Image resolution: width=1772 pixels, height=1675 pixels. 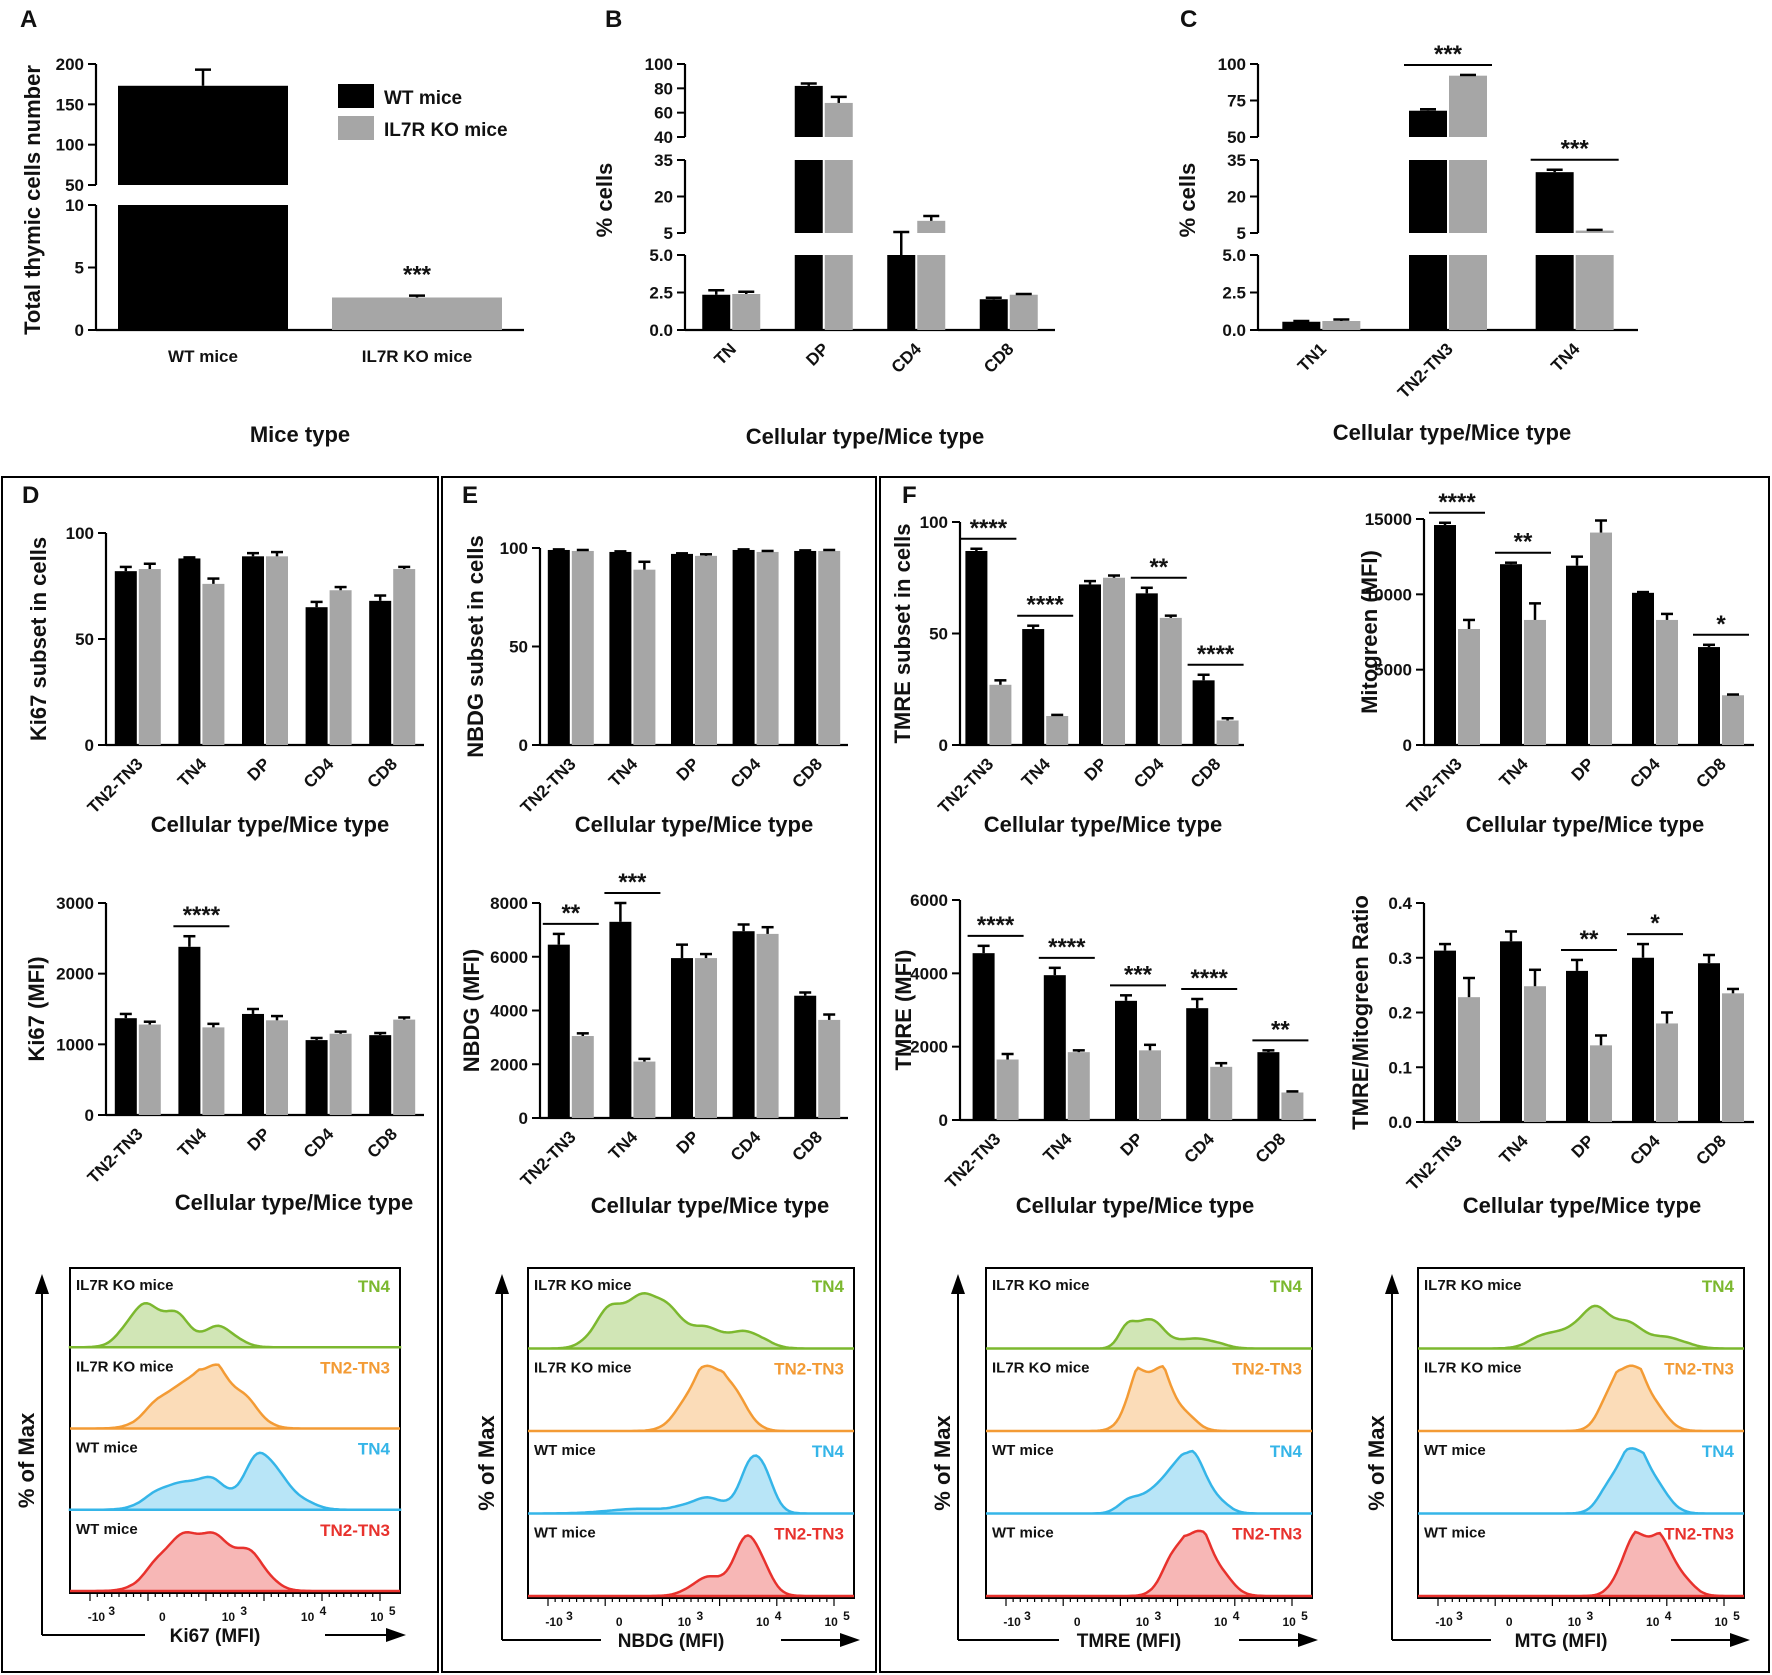 I want to click on y-tick-label: 5, so click(x=668, y=233).